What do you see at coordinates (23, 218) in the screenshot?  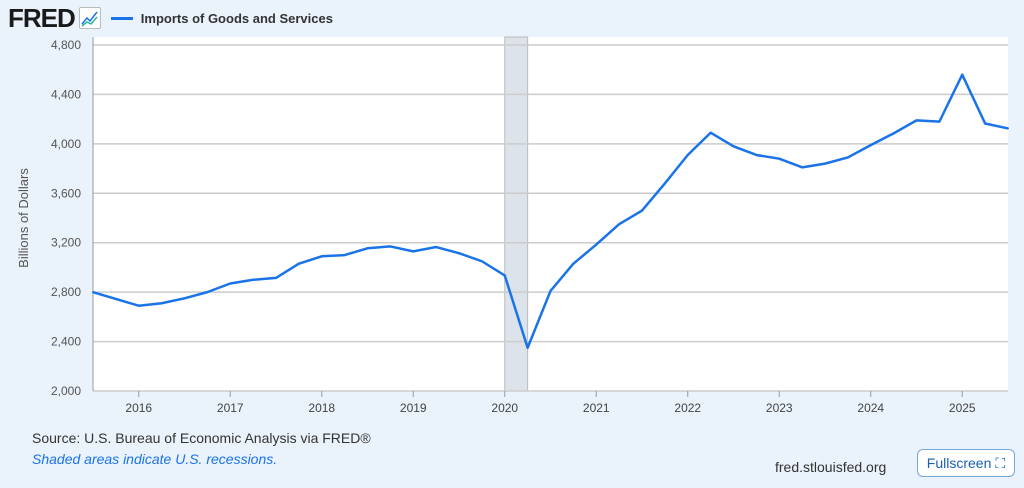 I see `y-axis-label: Billions of Dollars` at bounding box center [23, 218].